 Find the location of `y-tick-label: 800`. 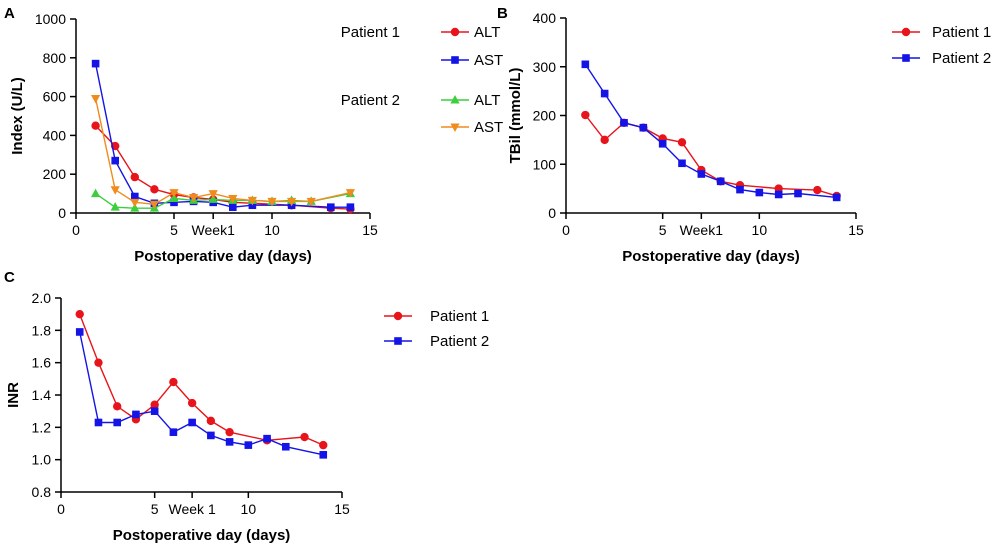

y-tick-label: 800 is located at coordinates (55, 58).